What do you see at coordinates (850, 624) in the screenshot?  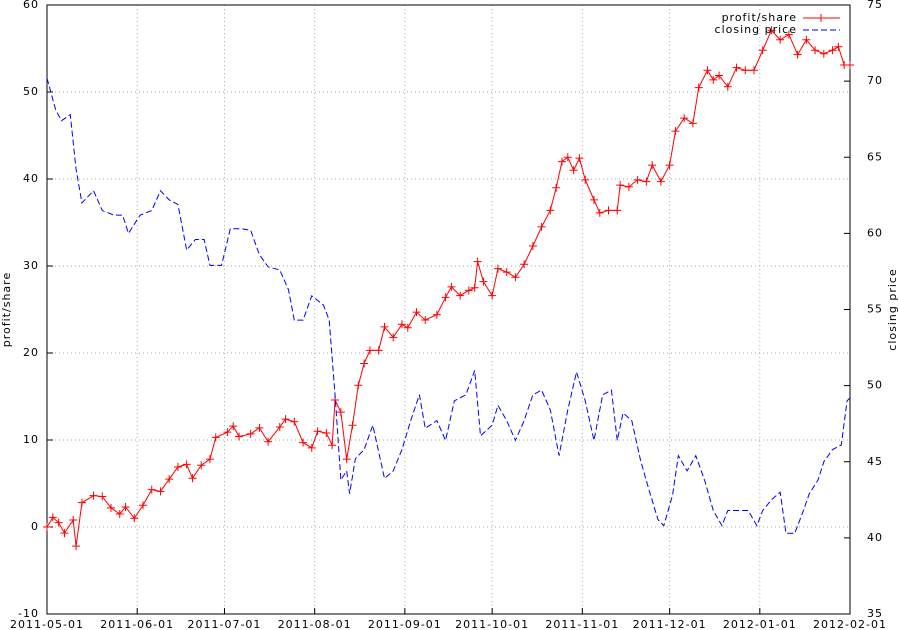 I see `x-tick-label: 2012-02-01` at bounding box center [850, 624].